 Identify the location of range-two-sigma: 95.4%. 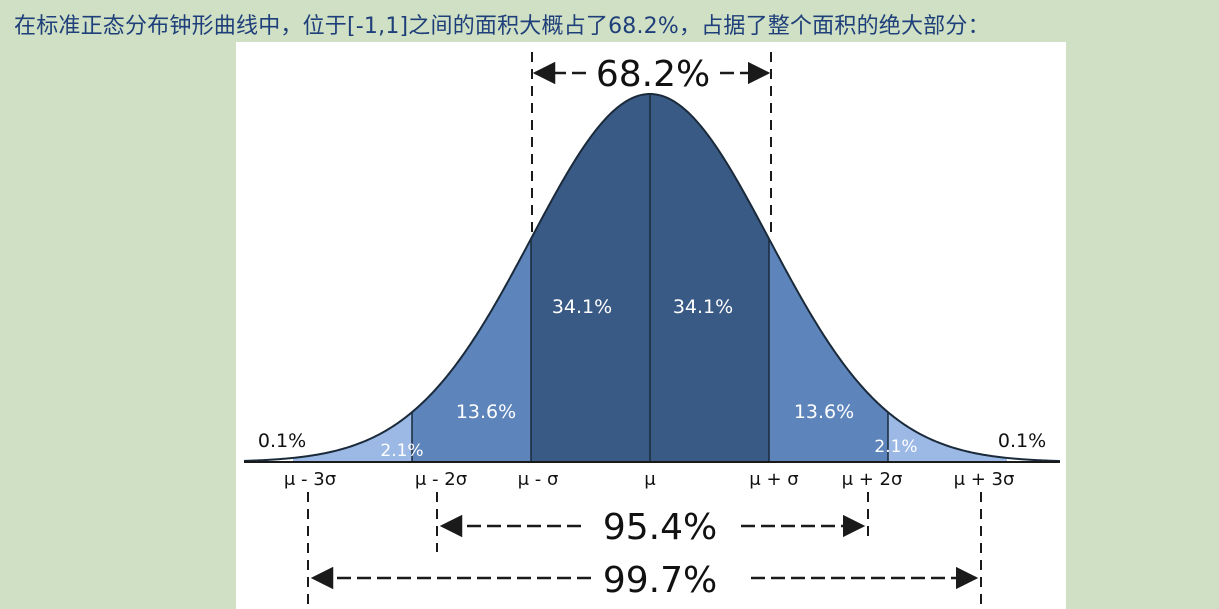
(652, 522).